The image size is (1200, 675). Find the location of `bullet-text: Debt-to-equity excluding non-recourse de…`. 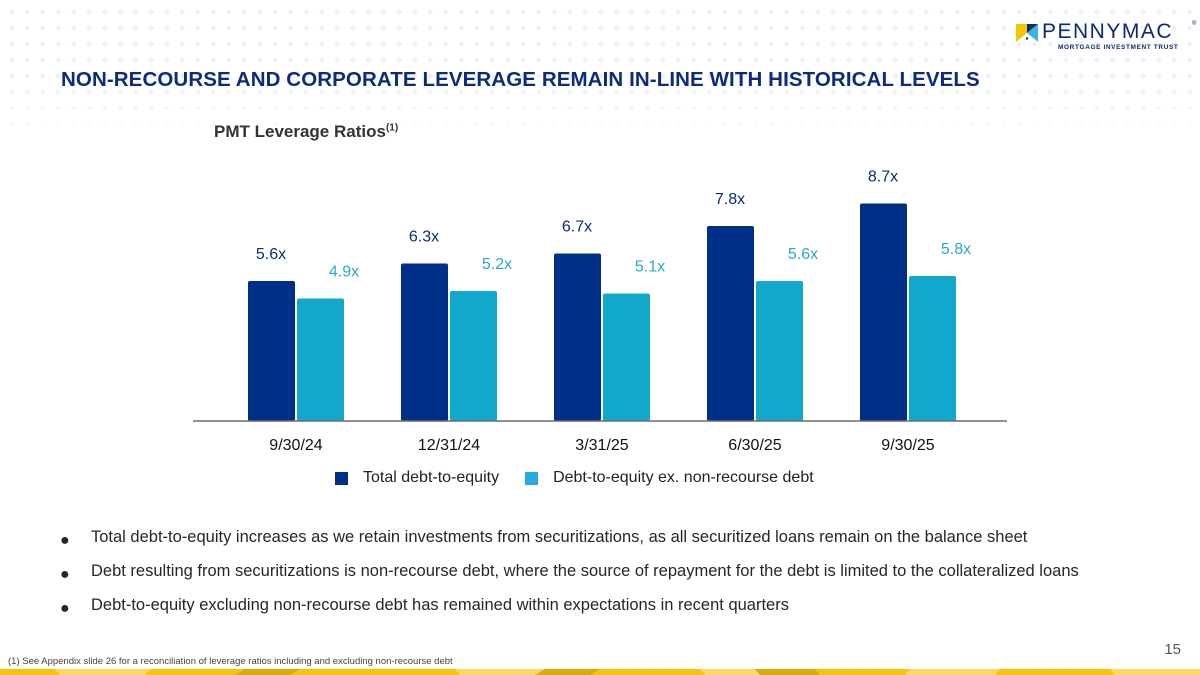

bullet-text: Debt-to-equity excluding non-recourse de… is located at coordinates (440, 605).